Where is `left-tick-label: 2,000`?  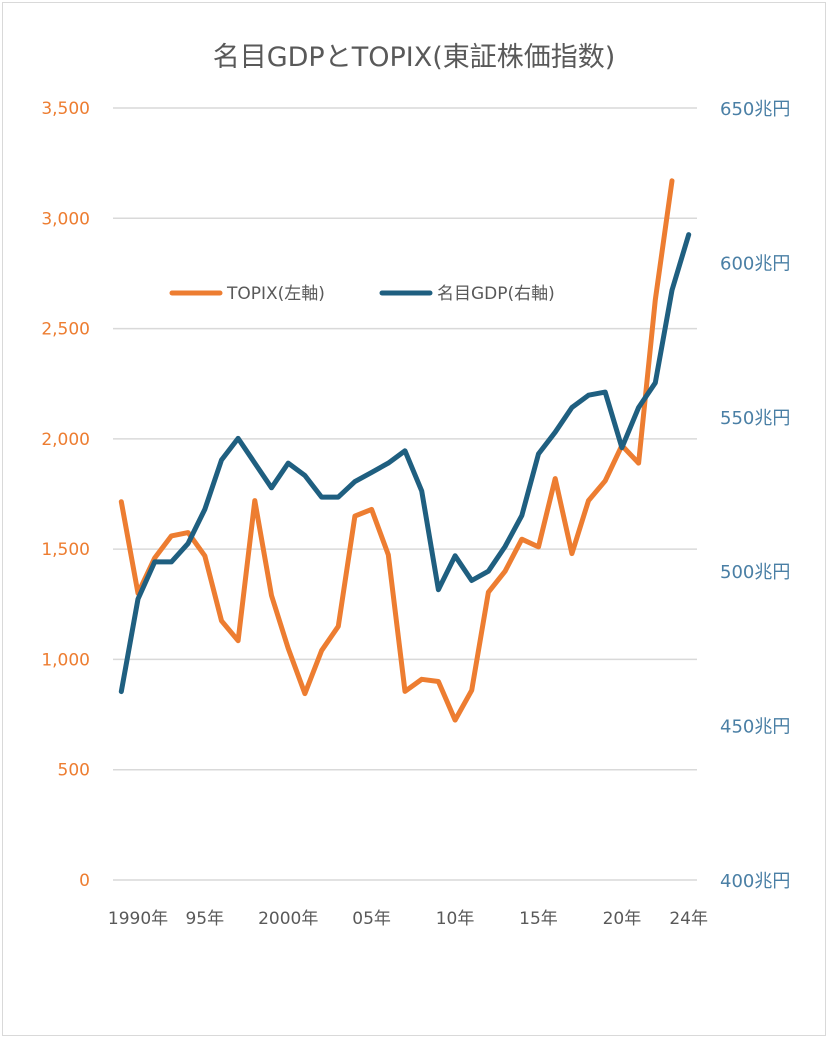
left-tick-label: 2,000 is located at coordinates (65, 440).